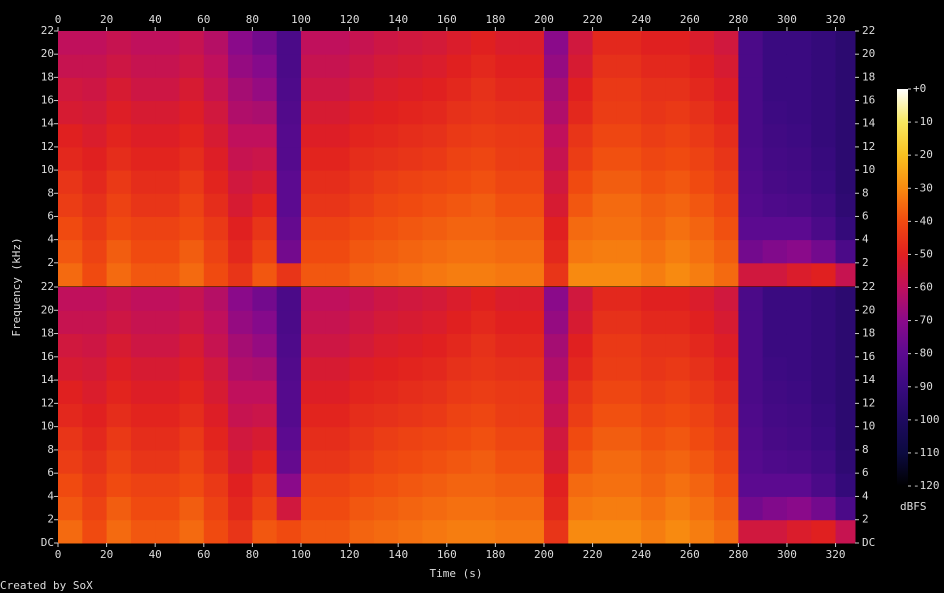 The image size is (944, 593). Describe the element at coordinates (868, 146) in the screenshot. I see `y-tick-label: 12` at that location.